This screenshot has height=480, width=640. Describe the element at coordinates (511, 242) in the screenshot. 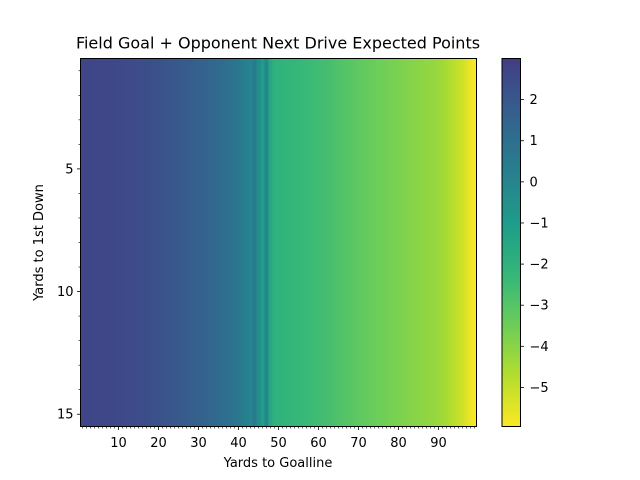

I see `colorbar` at that location.